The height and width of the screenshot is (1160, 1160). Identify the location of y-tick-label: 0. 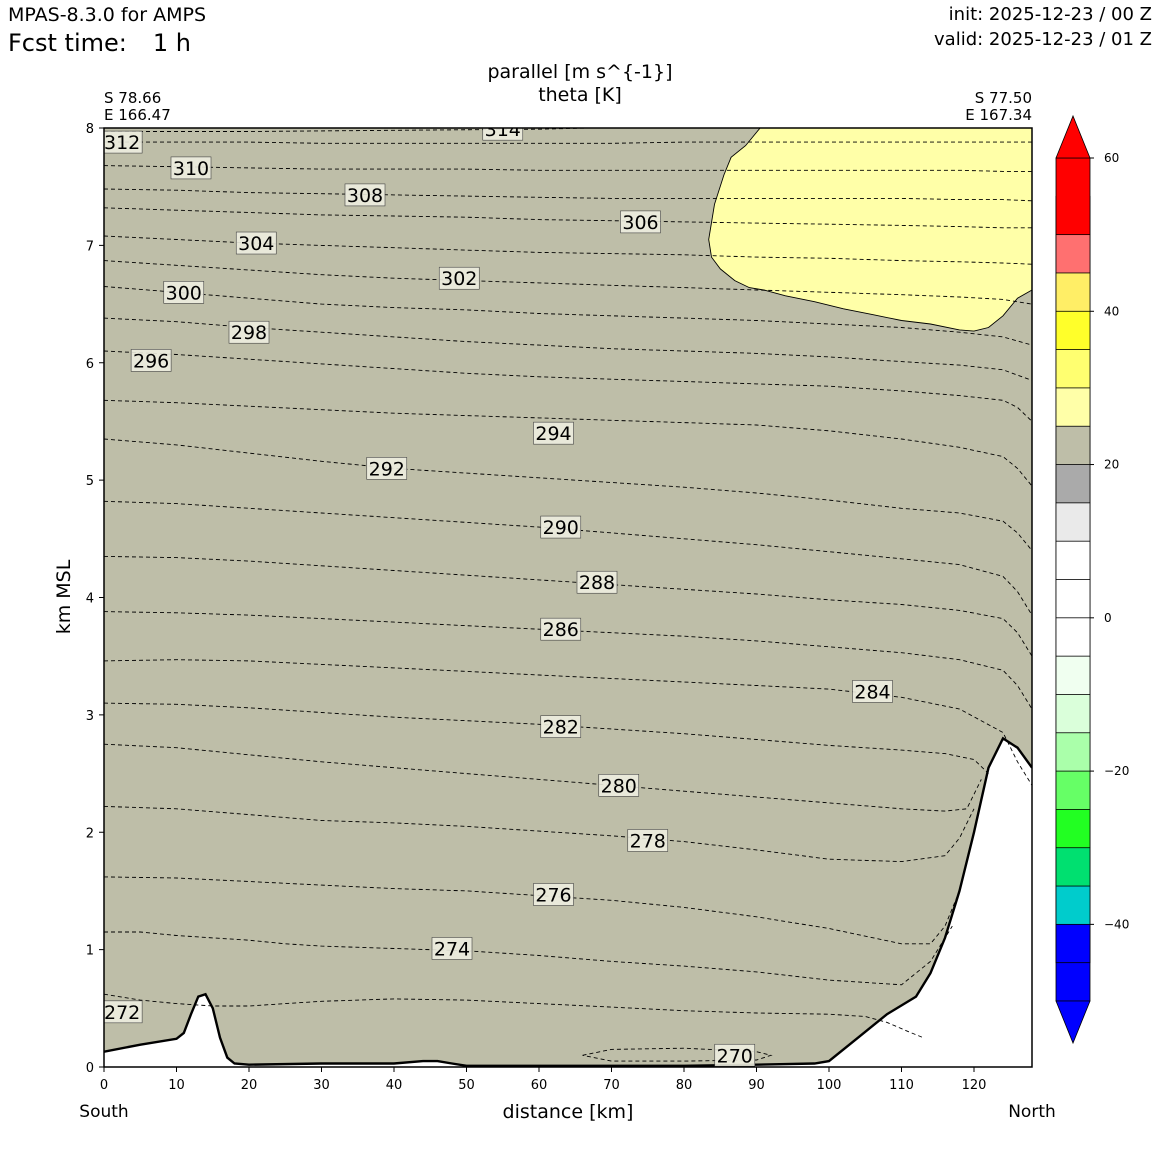
(90, 1068).